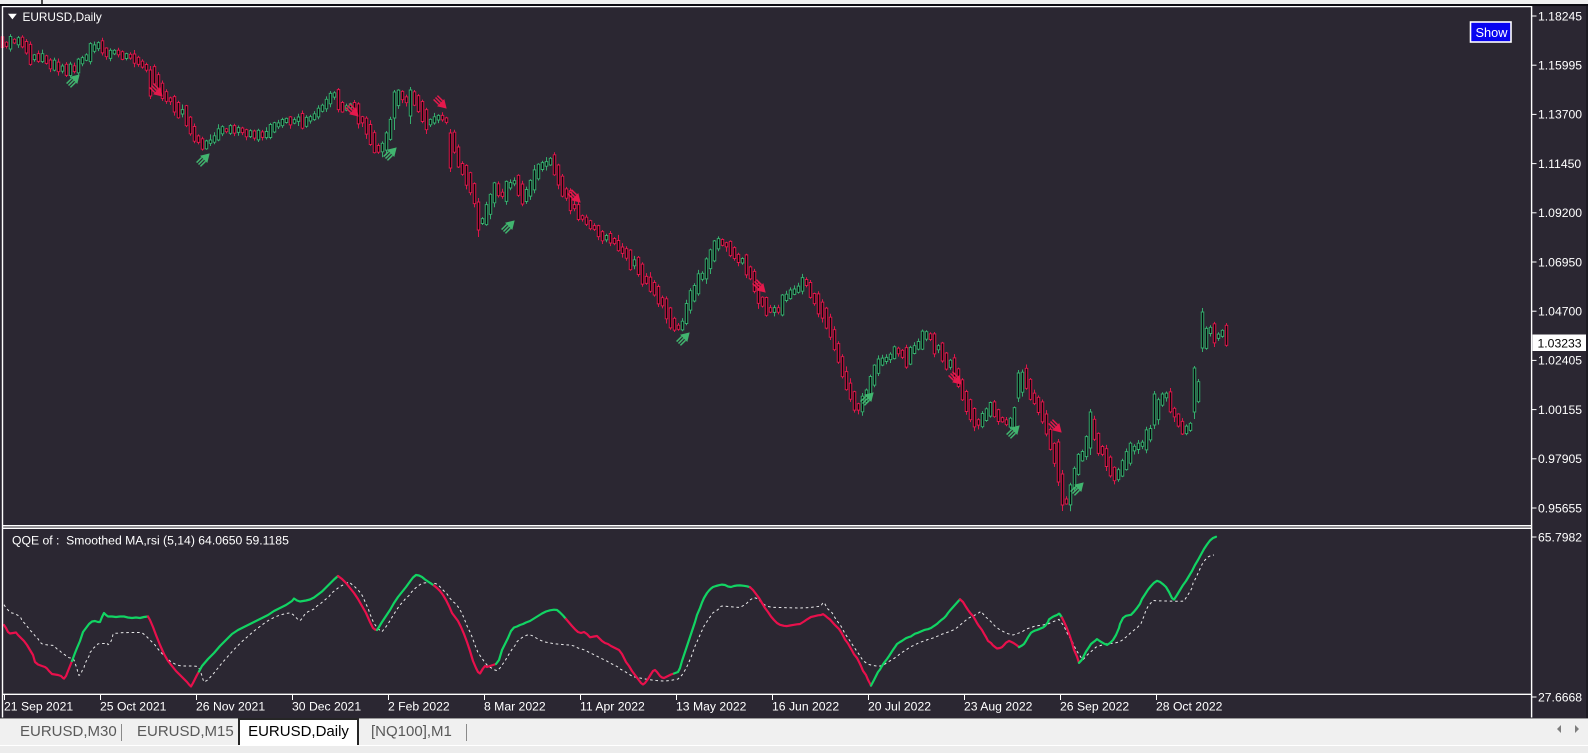 The width and height of the screenshot is (1588, 753). I want to click on svg-text: 16 Jun 2022, so click(805, 707).